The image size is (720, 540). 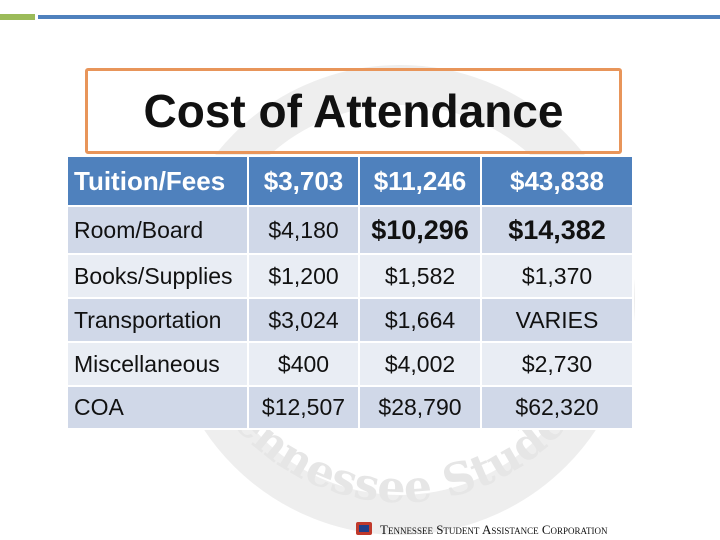 I want to click on row-label: Tuition/Fees, so click(x=157, y=181).